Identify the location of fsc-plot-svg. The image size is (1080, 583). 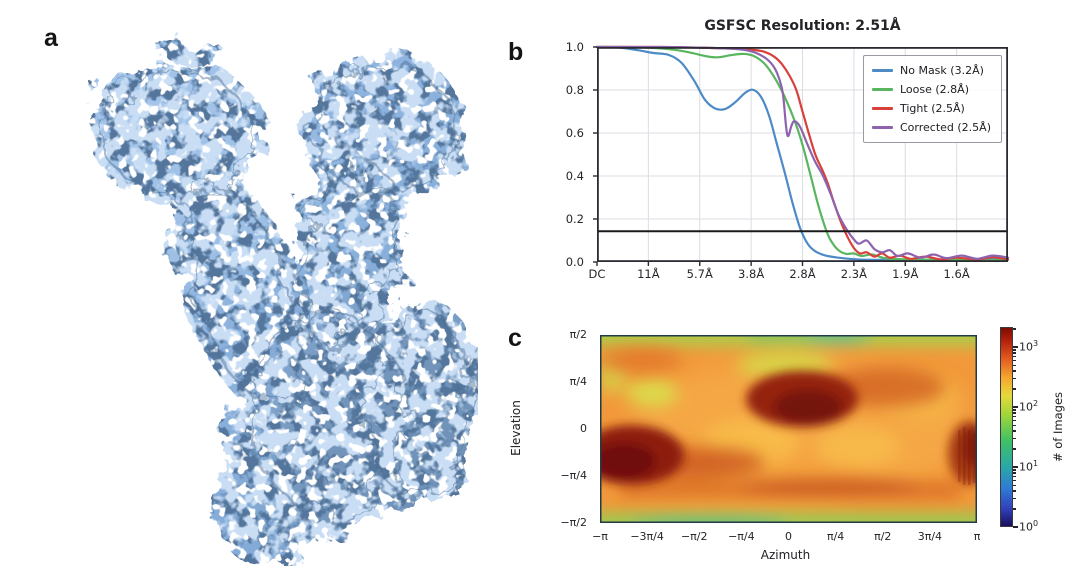
(801, 155).